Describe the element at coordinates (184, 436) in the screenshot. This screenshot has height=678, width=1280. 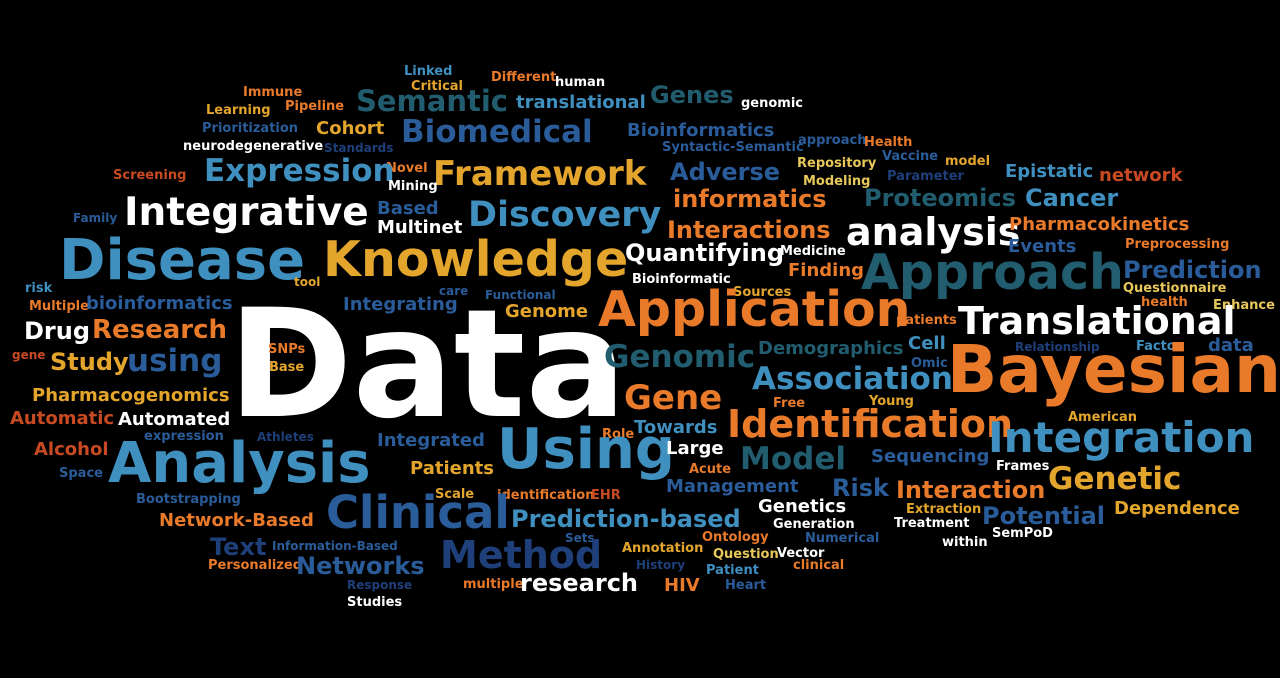
I see `word-expression-small: expression` at that location.